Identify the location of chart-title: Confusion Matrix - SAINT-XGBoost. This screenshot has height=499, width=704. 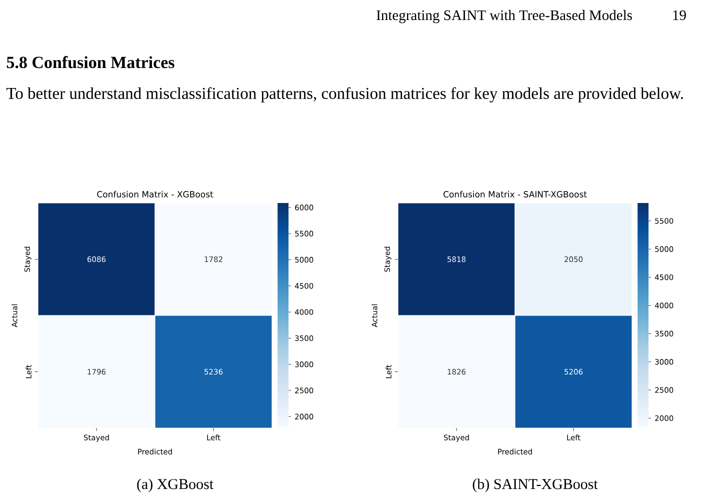
(515, 194).